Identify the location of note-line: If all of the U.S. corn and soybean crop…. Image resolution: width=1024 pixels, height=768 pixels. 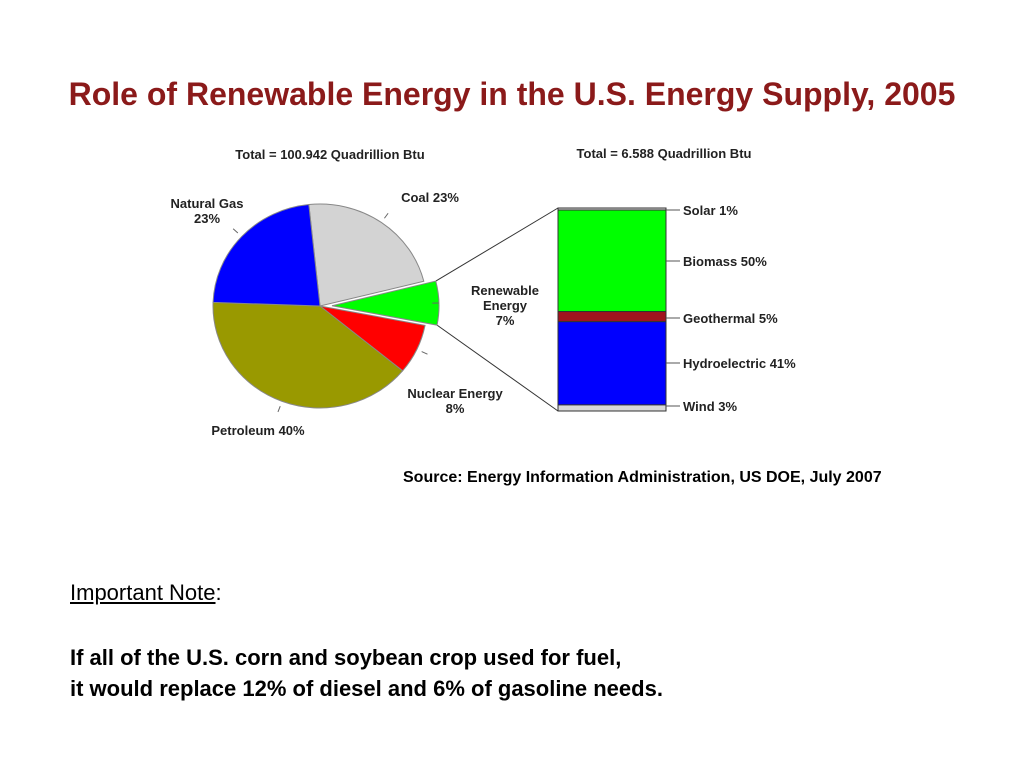
(346, 657).